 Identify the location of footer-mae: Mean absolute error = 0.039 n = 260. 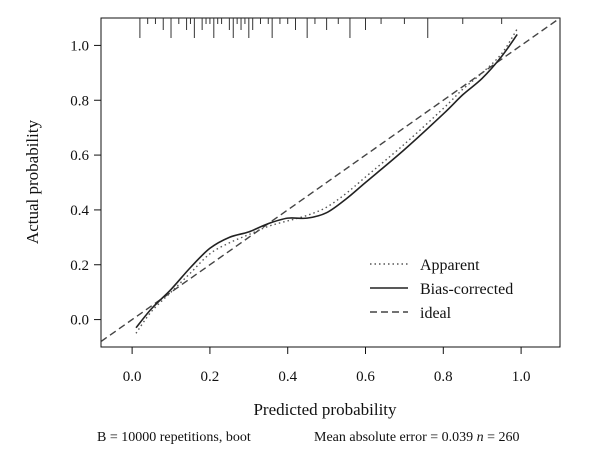
(417, 438).